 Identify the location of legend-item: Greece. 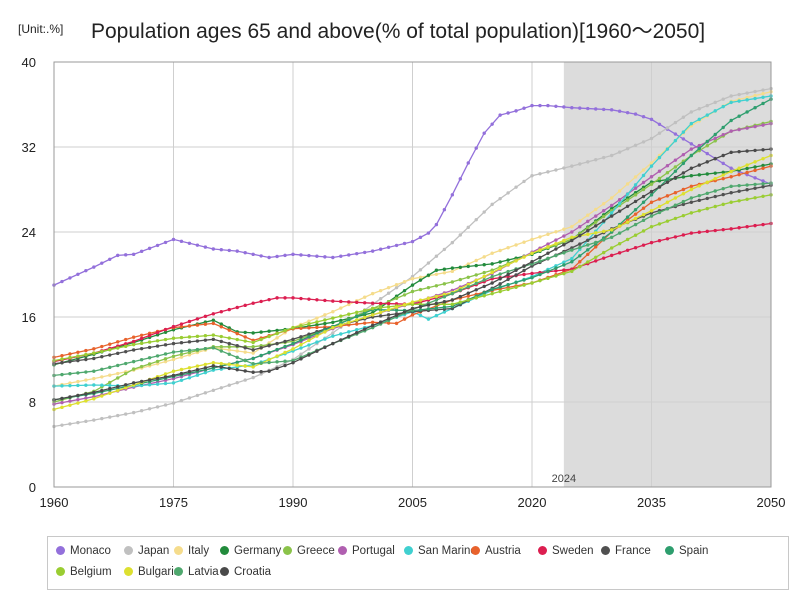
(309, 551).